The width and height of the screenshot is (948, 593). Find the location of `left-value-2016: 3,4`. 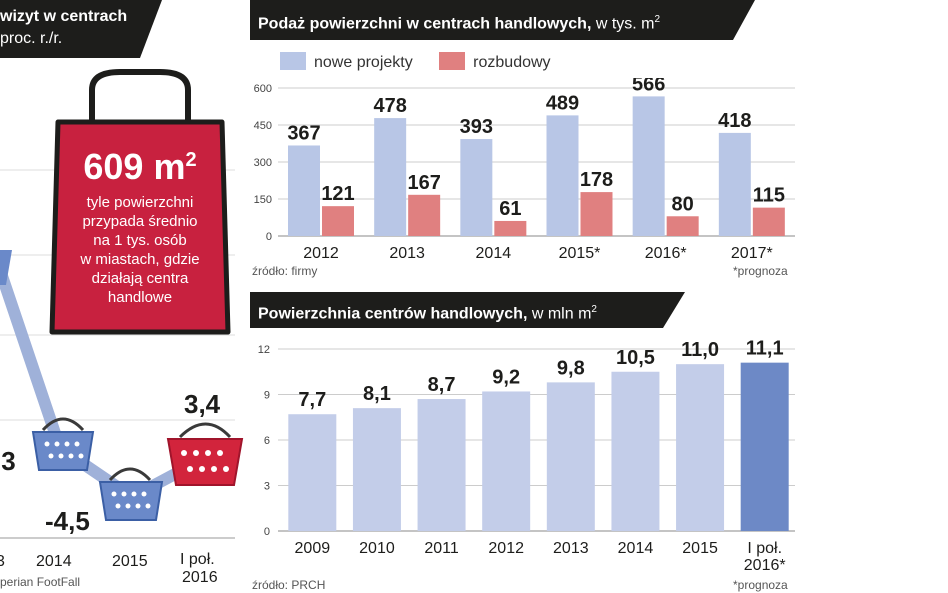

left-value-2016: 3,4 is located at coordinates (202, 404).